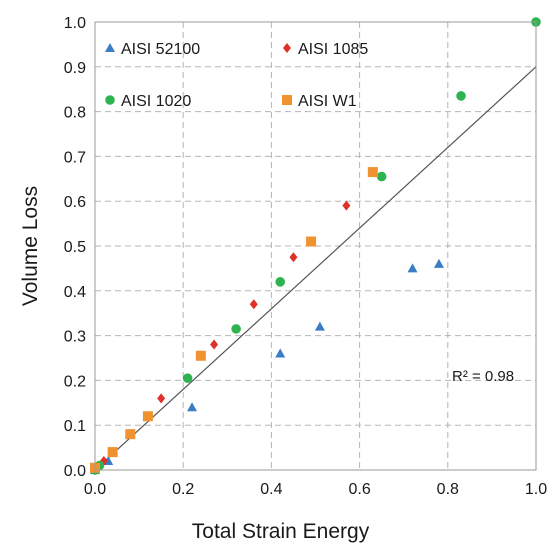 The height and width of the screenshot is (545, 548). What do you see at coordinates (483, 376) in the screenshot?
I see `r-squared-annotation: R² = 0.98` at bounding box center [483, 376].